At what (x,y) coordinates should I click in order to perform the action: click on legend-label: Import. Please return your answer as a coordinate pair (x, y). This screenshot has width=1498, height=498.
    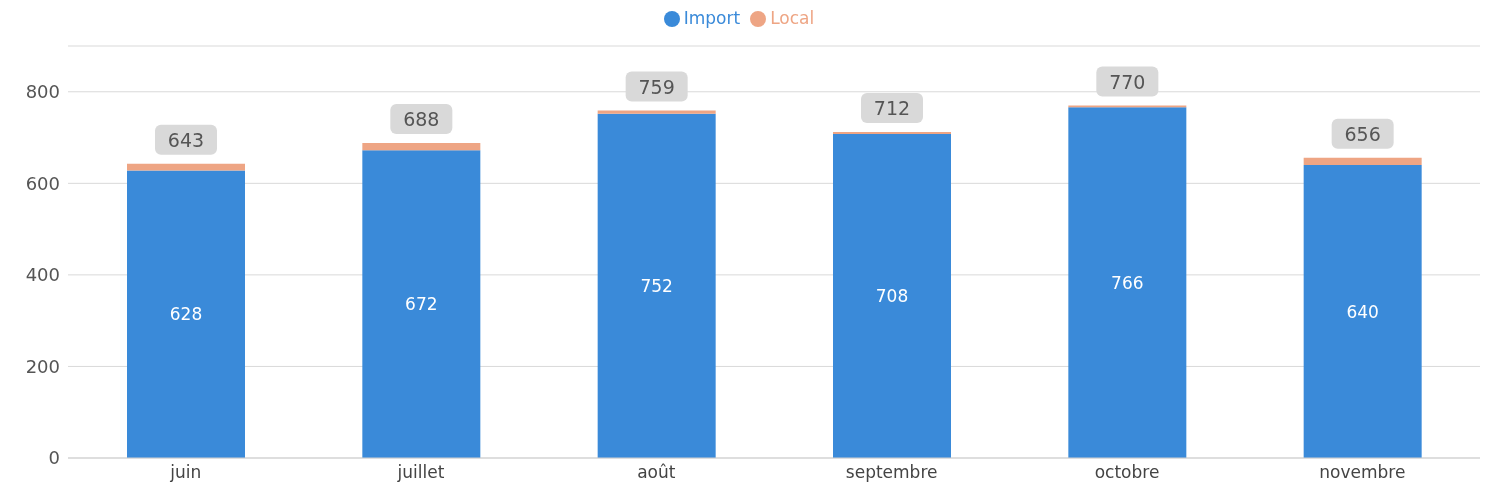
    Looking at the image, I should click on (712, 18).